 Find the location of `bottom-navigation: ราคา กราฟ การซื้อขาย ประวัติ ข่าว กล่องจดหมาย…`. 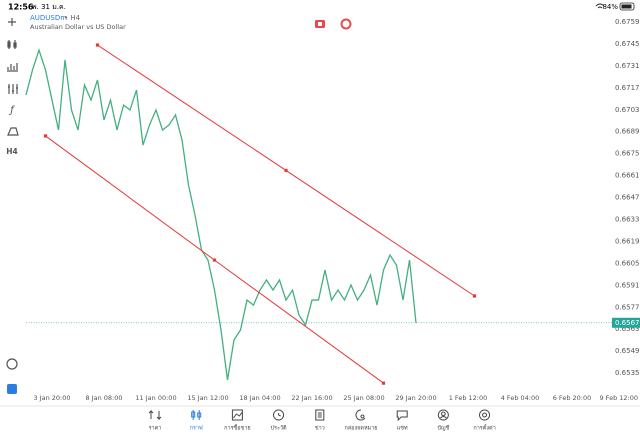

bottom-navigation: ราคา กราฟ การซื้อขาย ประวัติ ข่าว กล่องจดหมาย… is located at coordinates (320, 418).